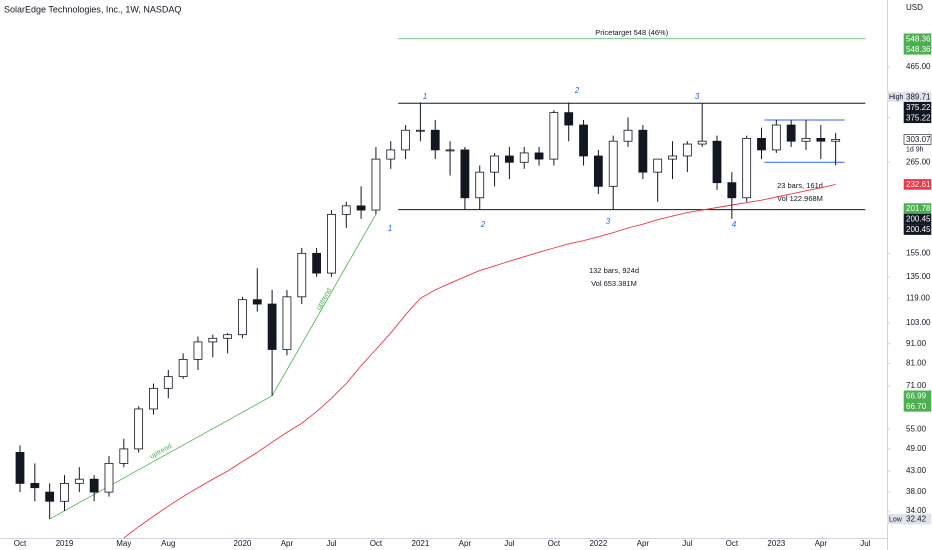  I want to click on y-tick-label: 55.00, so click(916, 428).